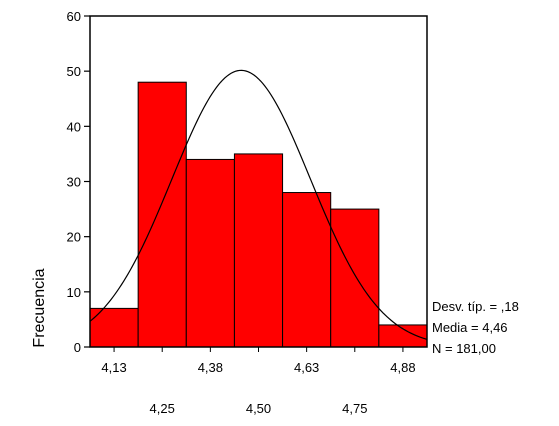 The image size is (559, 426). I want to click on x-tick-label: 4,38, so click(210, 367).